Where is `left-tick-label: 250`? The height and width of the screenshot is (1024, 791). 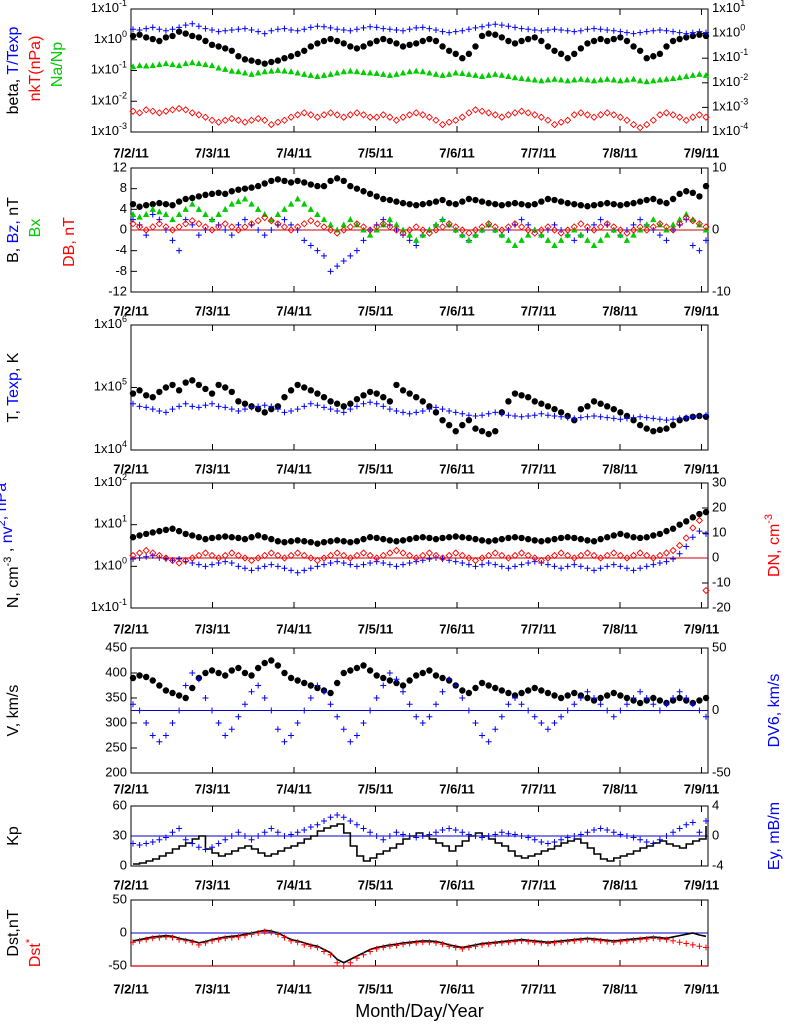 left-tick-label: 250 is located at coordinates (116, 746).